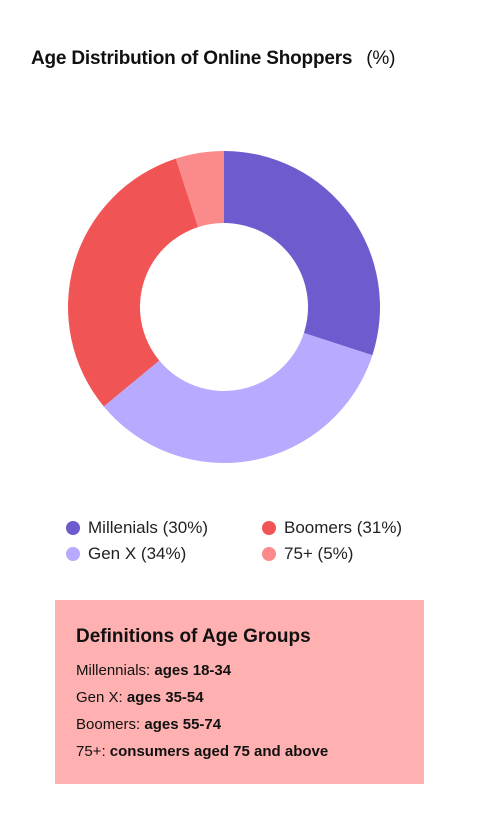 The height and width of the screenshot is (822, 487). I want to click on legend-swatch-boomers, so click(269, 528).